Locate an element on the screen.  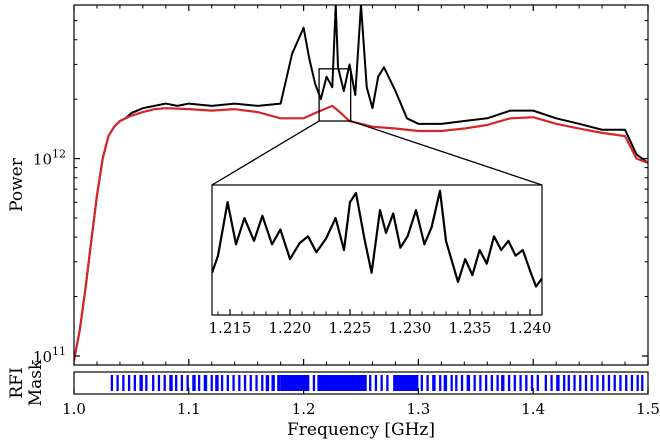
inset-x-tick-label: 1.220 is located at coordinates (290, 328).